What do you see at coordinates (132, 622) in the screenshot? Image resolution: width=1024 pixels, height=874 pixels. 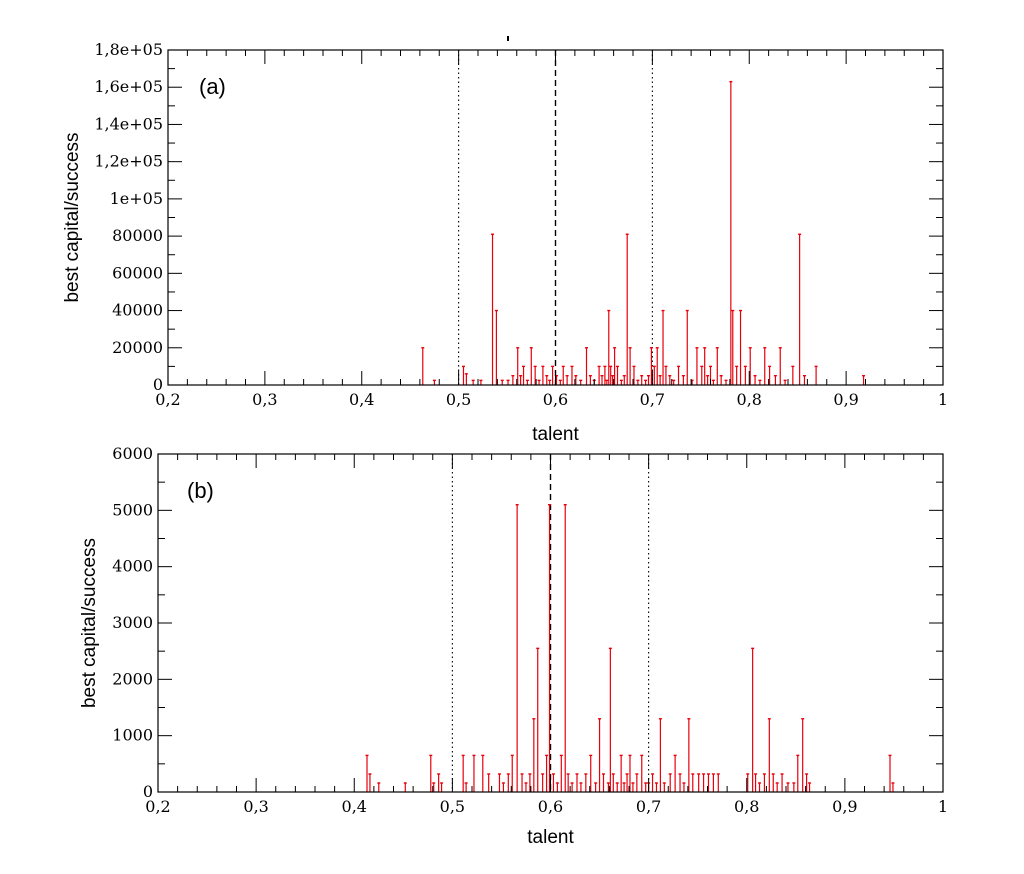 I see `y-tick-label: 3000` at bounding box center [132, 622].